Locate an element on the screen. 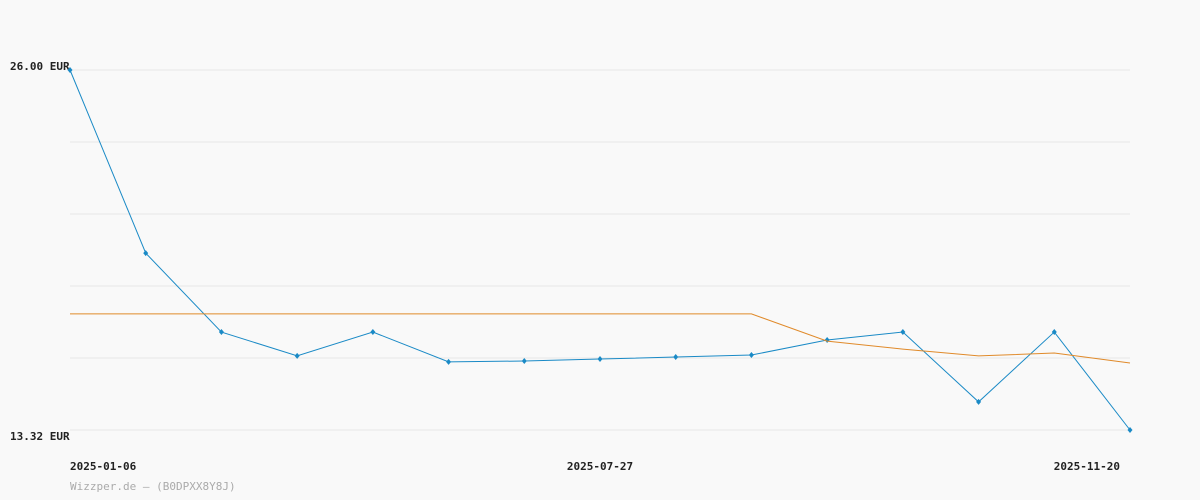 This screenshot has width=1200, height=500. x-tick-label: 2025-07-27 is located at coordinates (600, 466).